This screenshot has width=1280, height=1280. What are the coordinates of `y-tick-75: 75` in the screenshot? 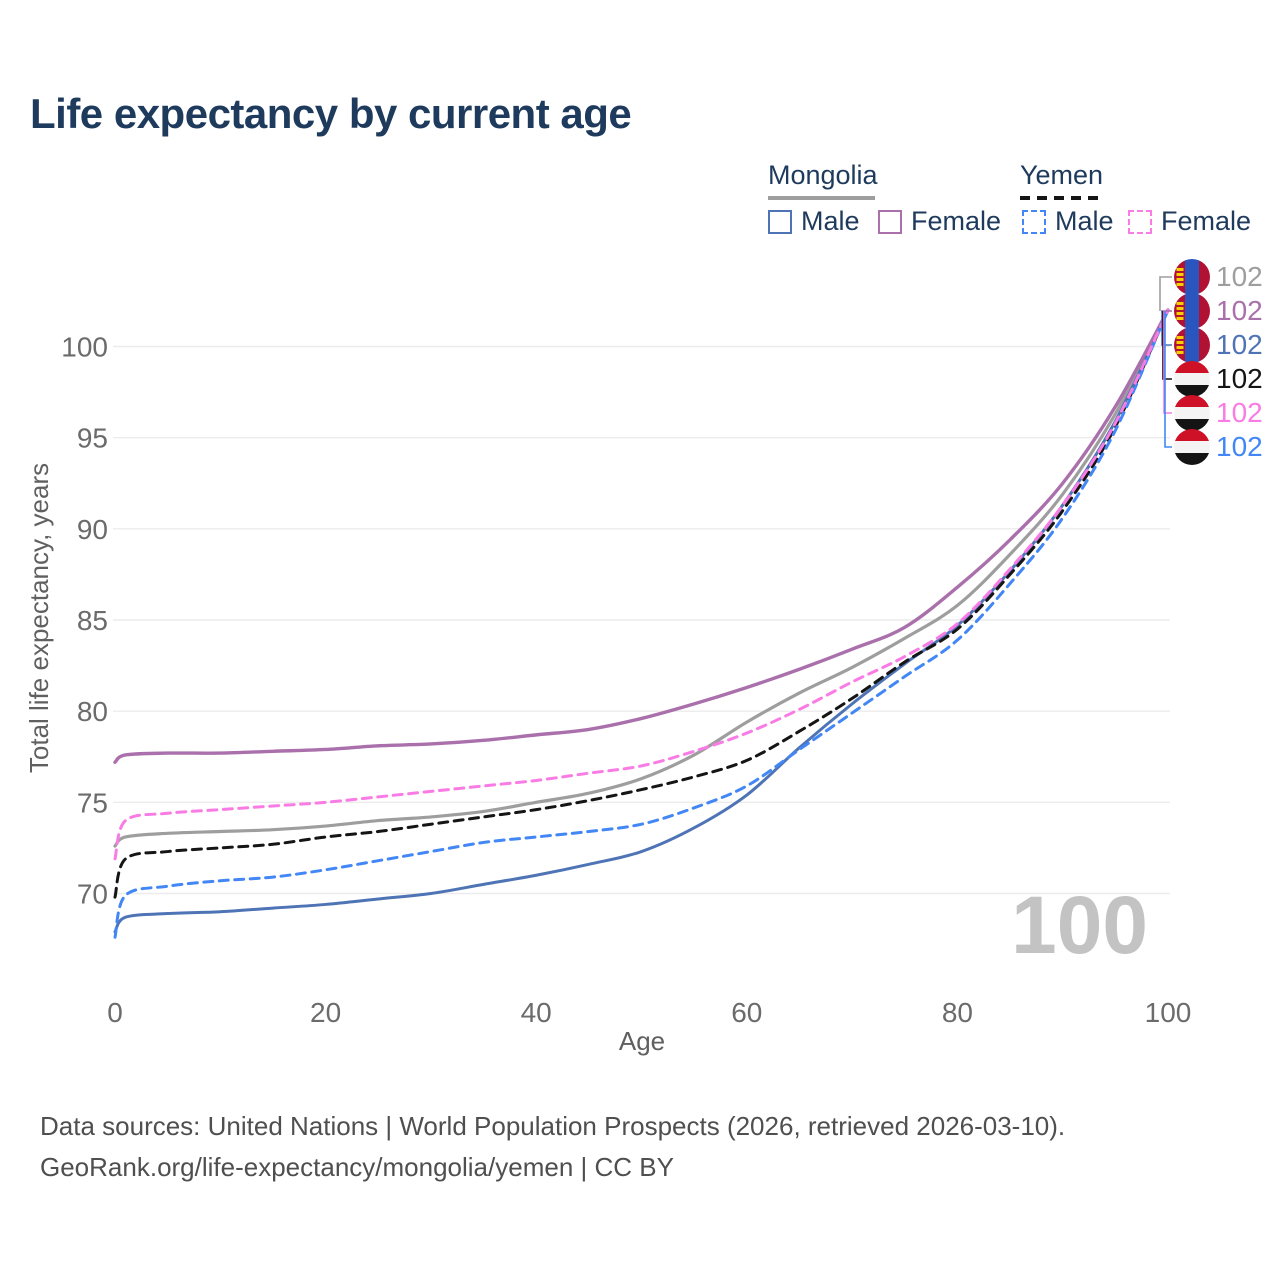 It's located at (92, 802).